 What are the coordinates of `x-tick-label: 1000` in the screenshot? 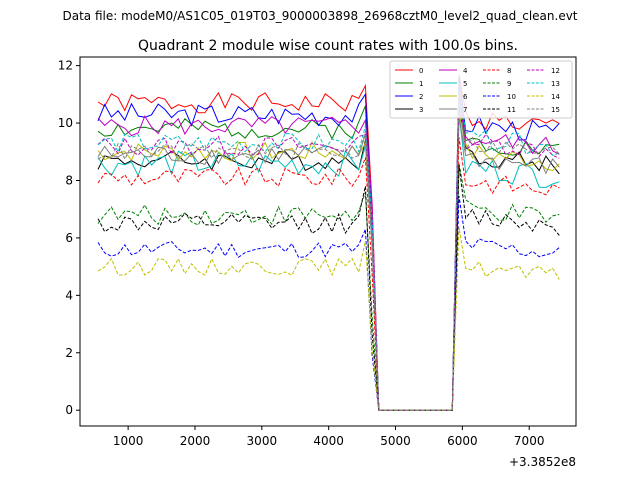 It's located at (128, 441).